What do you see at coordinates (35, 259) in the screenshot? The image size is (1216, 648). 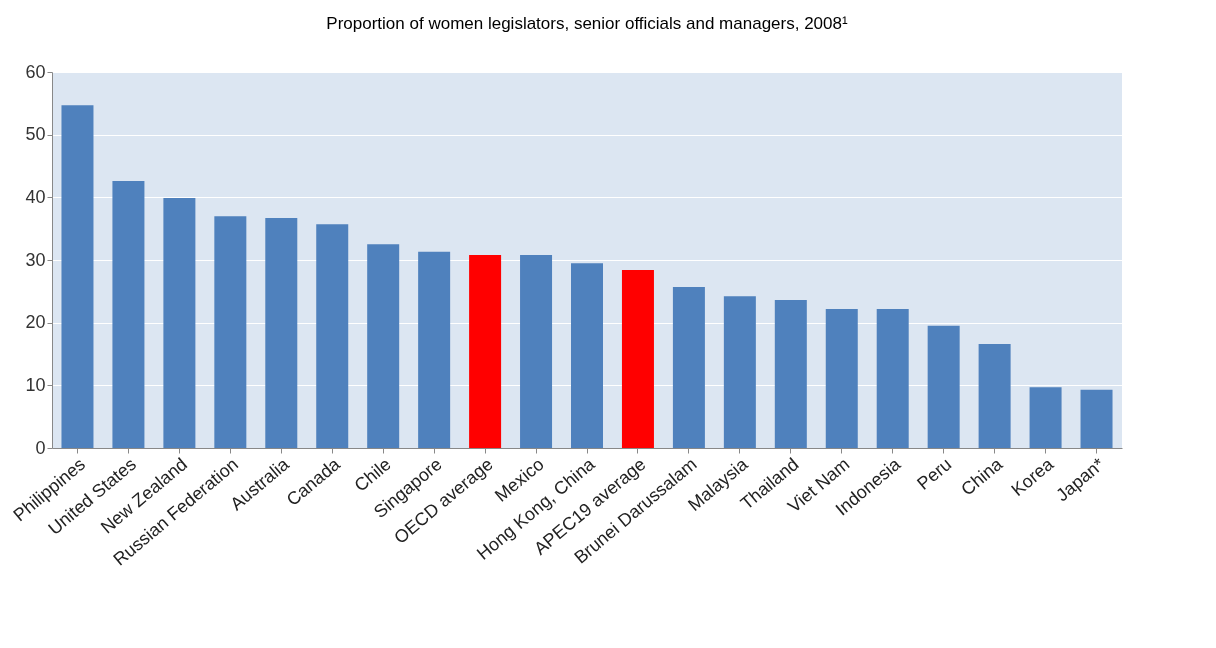 I see `y-tick-label: 30` at bounding box center [35, 259].